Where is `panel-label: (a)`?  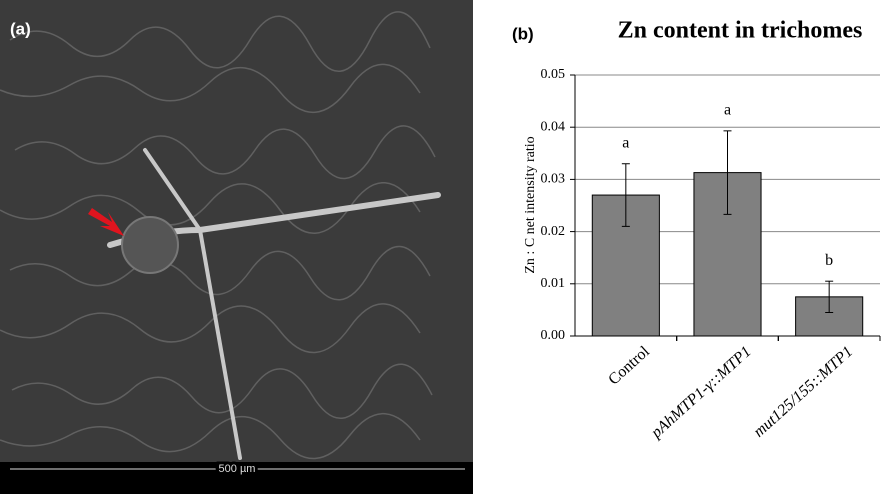
panel-label: (a) is located at coordinates (20, 28).